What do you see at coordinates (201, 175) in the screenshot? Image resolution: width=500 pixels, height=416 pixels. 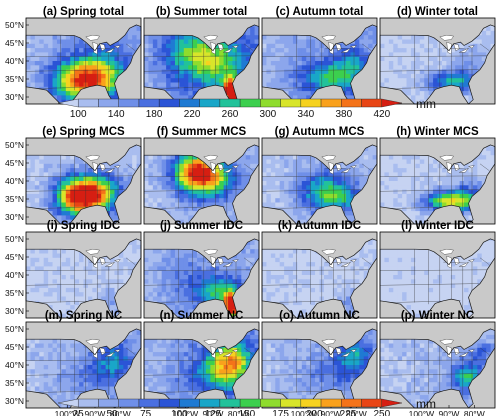 I see `map-panel: (f) Summer MCS` at bounding box center [201, 175].